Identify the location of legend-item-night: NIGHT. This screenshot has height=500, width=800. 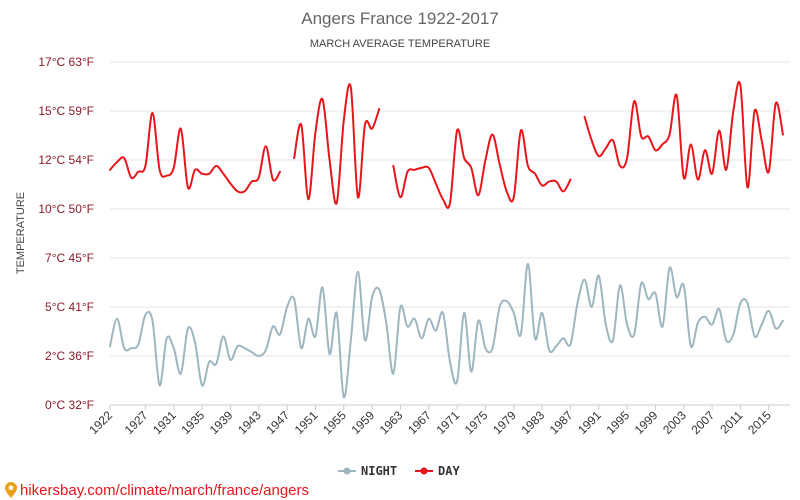
(367, 471).